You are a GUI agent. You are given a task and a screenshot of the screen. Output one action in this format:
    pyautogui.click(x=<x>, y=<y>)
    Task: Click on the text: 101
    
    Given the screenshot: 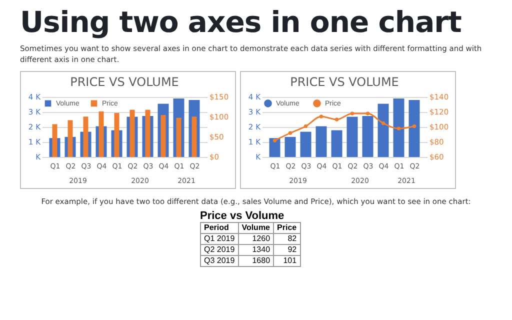 What is the action you would take?
    pyautogui.click(x=287, y=261)
    